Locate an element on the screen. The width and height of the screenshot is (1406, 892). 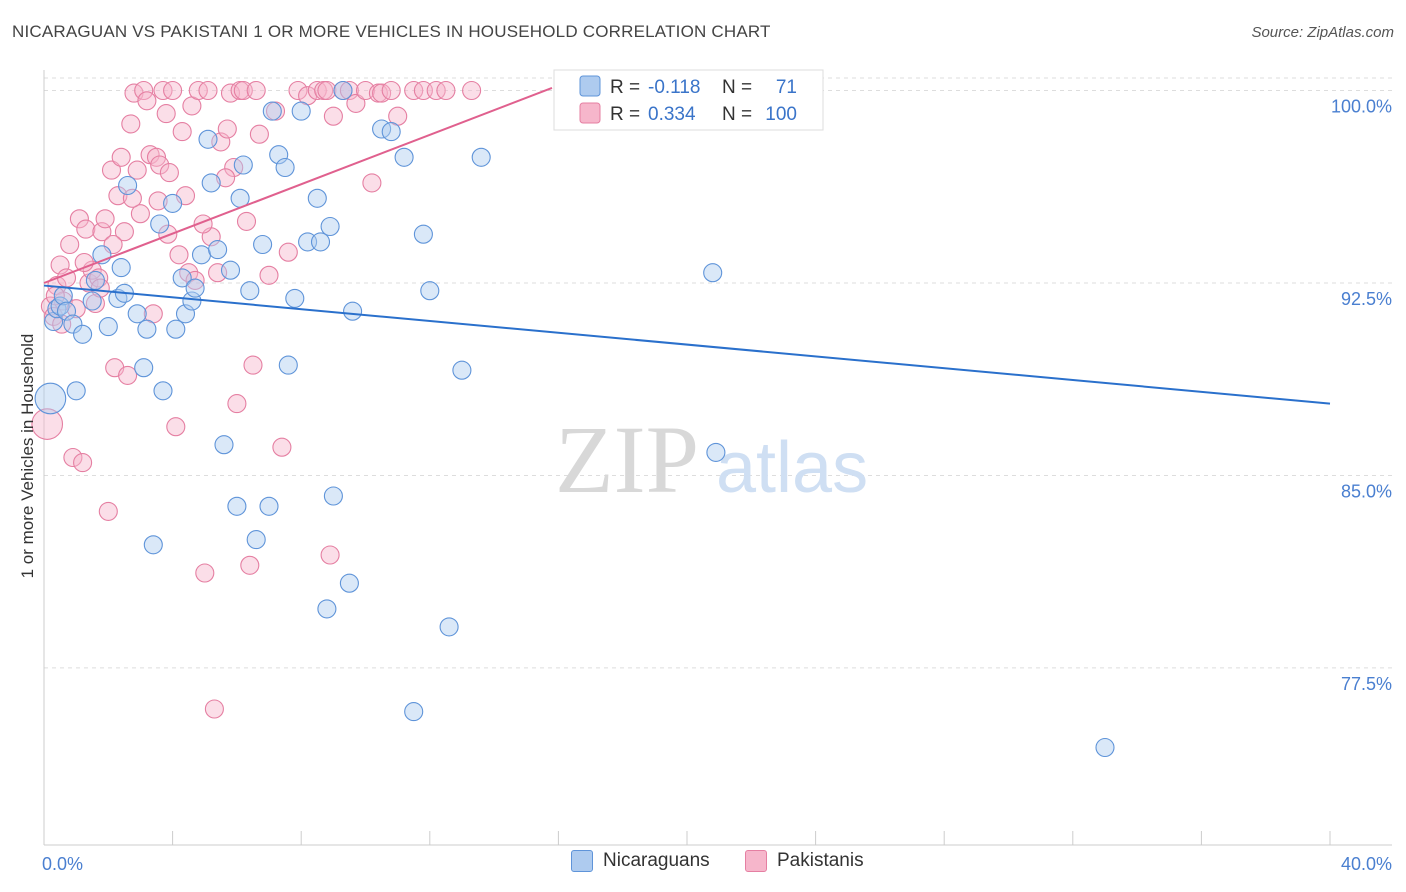
legend-r-value-pink: 0.334 is located at coordinates (672, 114).